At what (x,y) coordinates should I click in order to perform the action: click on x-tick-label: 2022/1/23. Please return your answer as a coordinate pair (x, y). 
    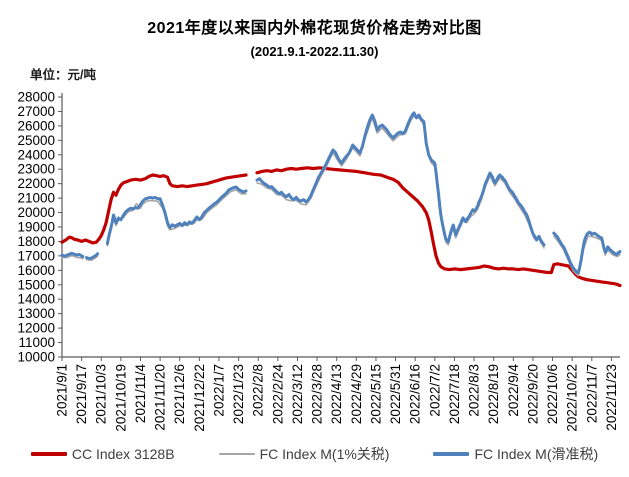
    Looking at the image, I should click on (238, 394).